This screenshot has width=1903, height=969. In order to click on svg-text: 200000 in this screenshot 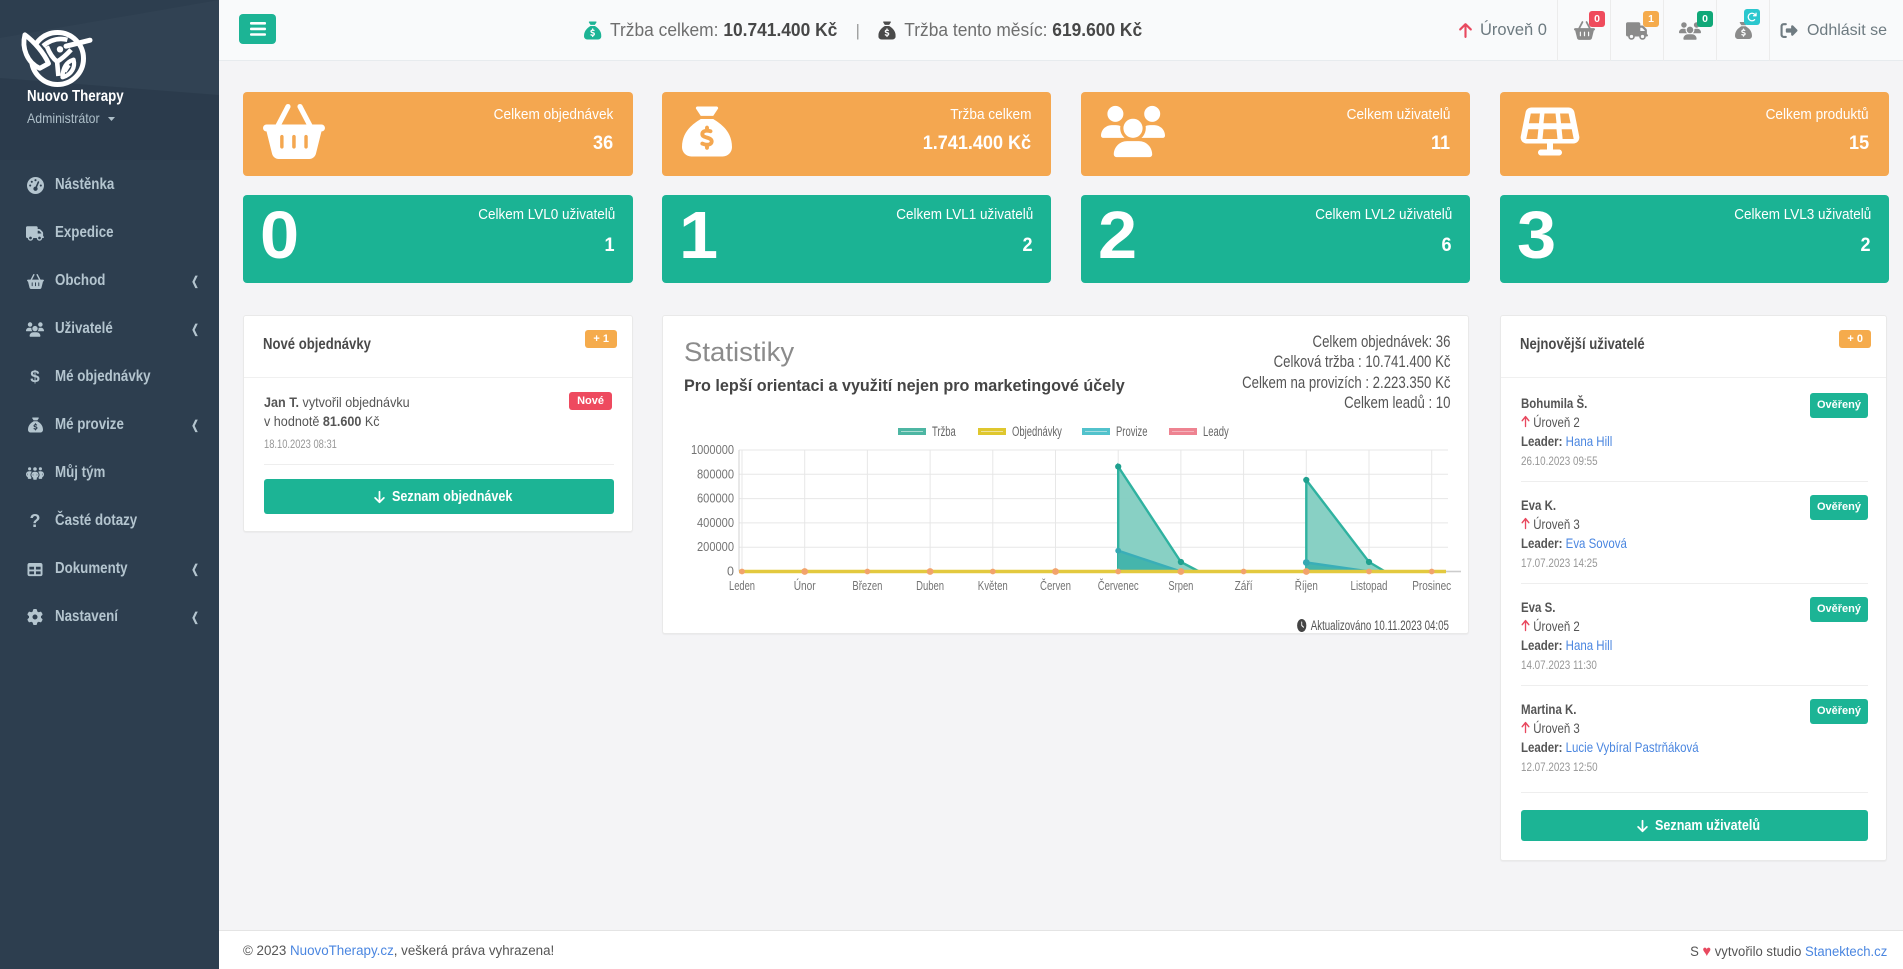, I will do `click(715, 547)`.